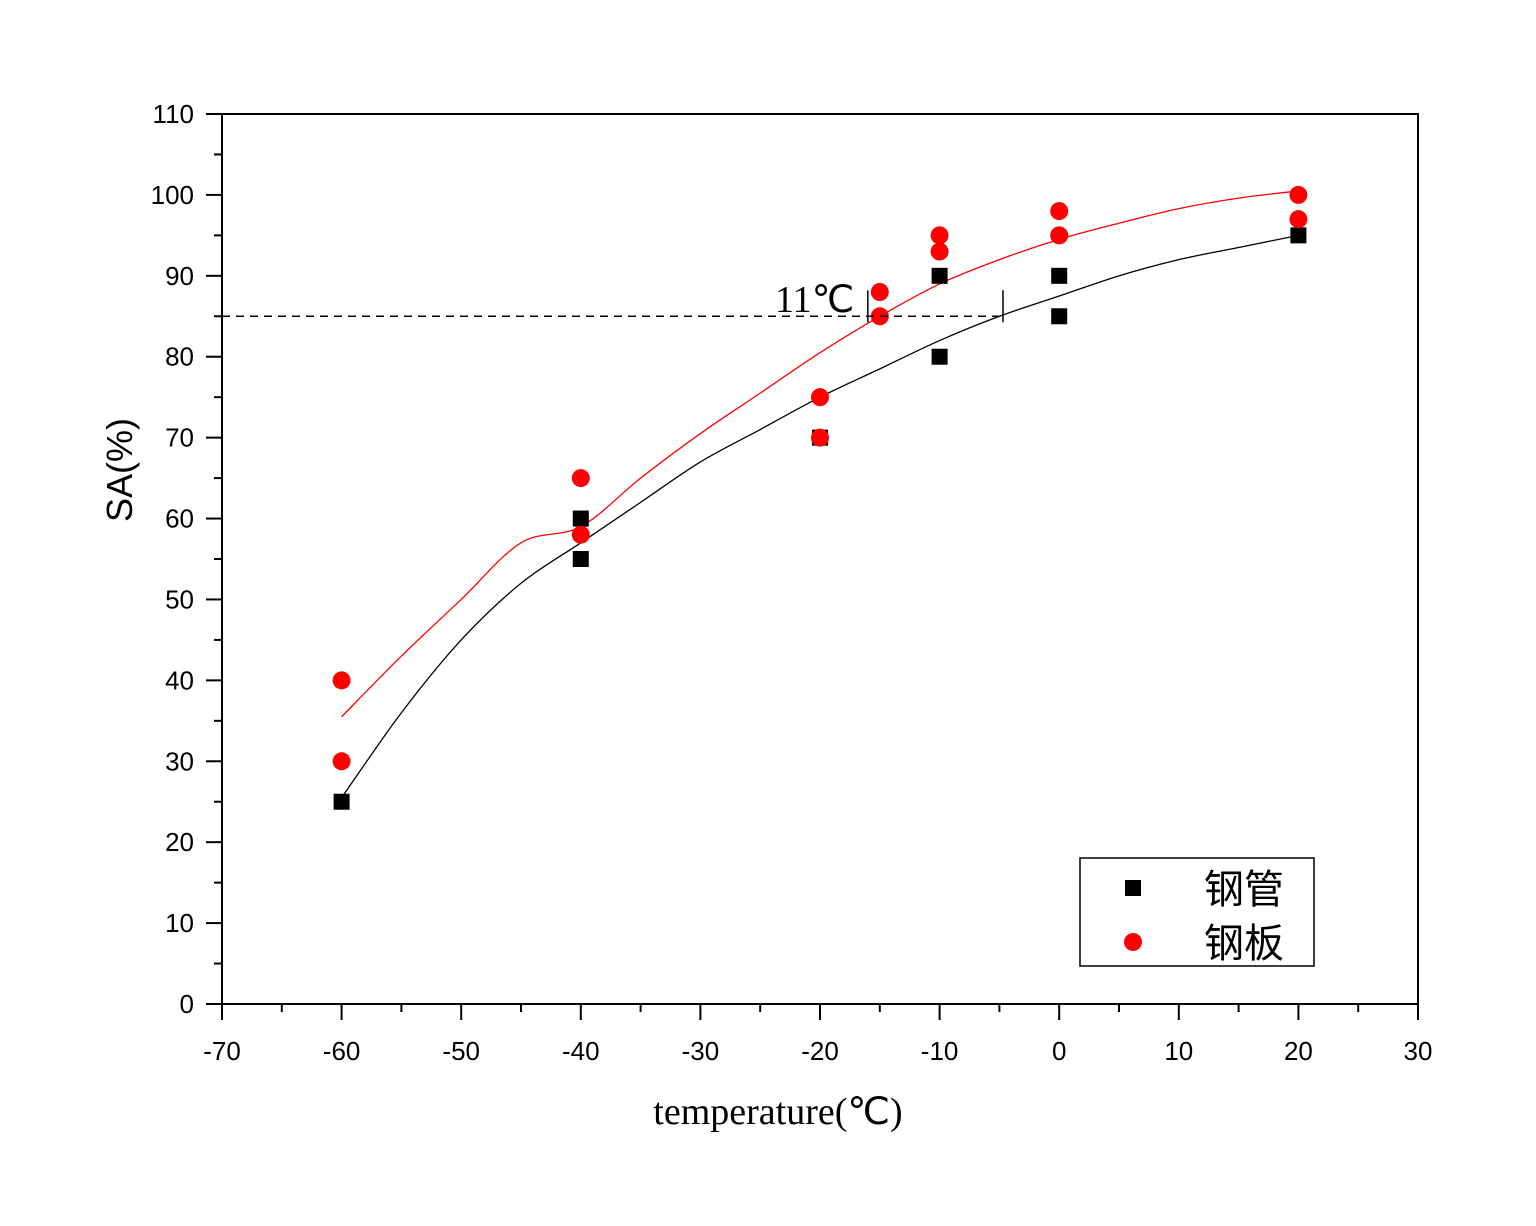 The width and height of the screenshot is (1536, 1226). Describe the element at coordinates (187, 1004) in the screenshot. I see `y-tick-label: 0` at that location.